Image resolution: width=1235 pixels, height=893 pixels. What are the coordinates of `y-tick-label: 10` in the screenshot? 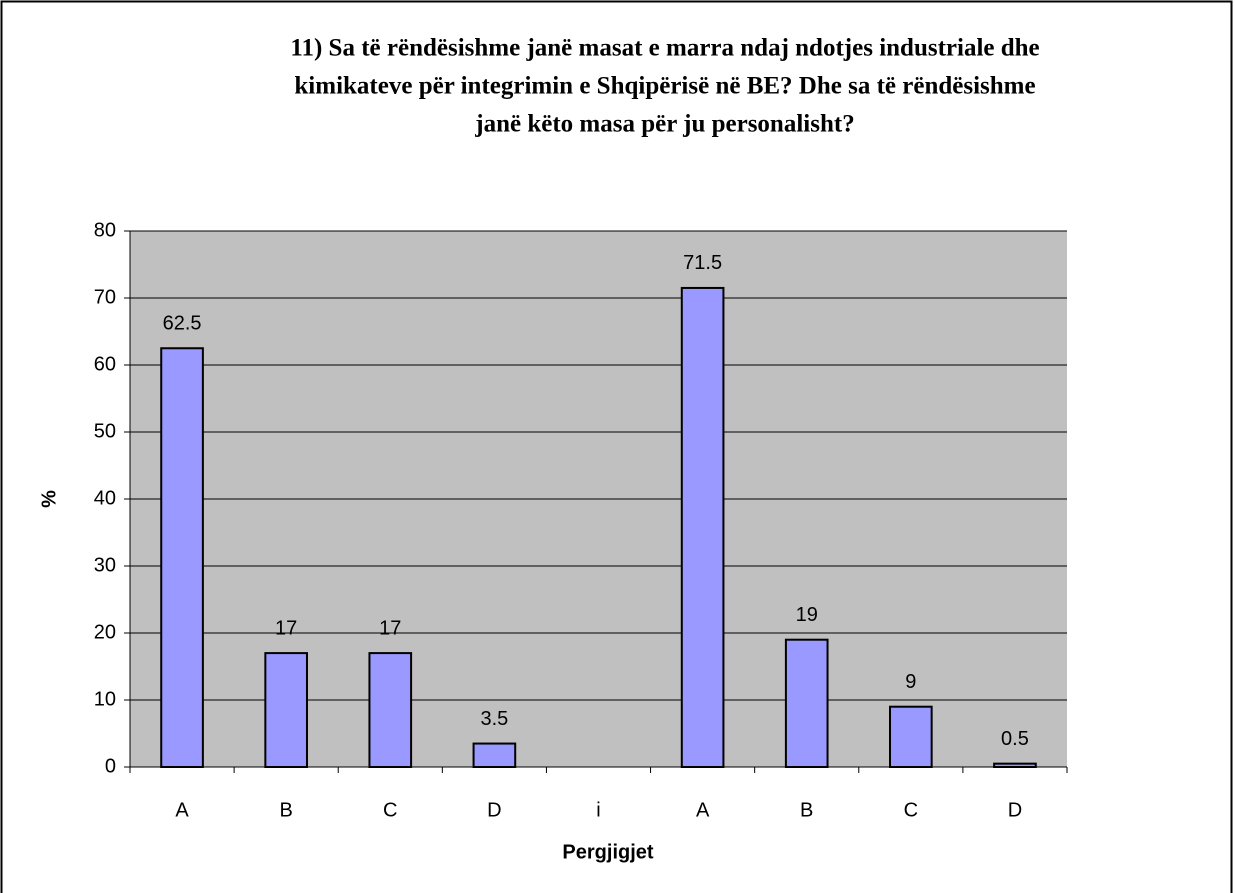 It's located at (105, 699).